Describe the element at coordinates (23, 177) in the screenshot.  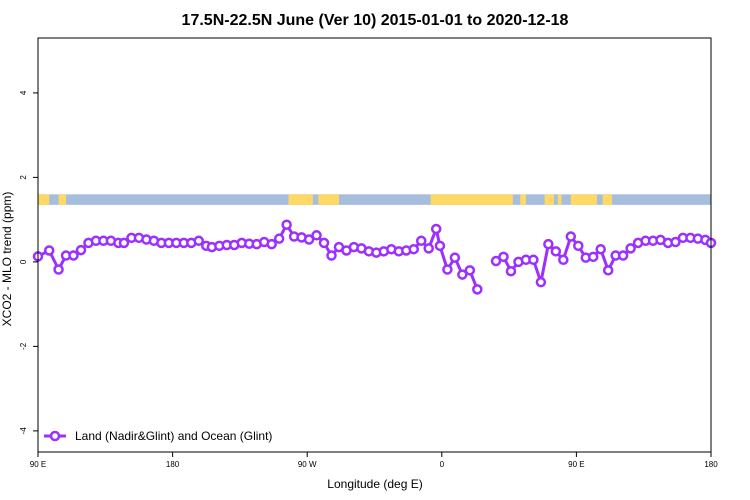
I see `y-tick-label: 2` at that location.